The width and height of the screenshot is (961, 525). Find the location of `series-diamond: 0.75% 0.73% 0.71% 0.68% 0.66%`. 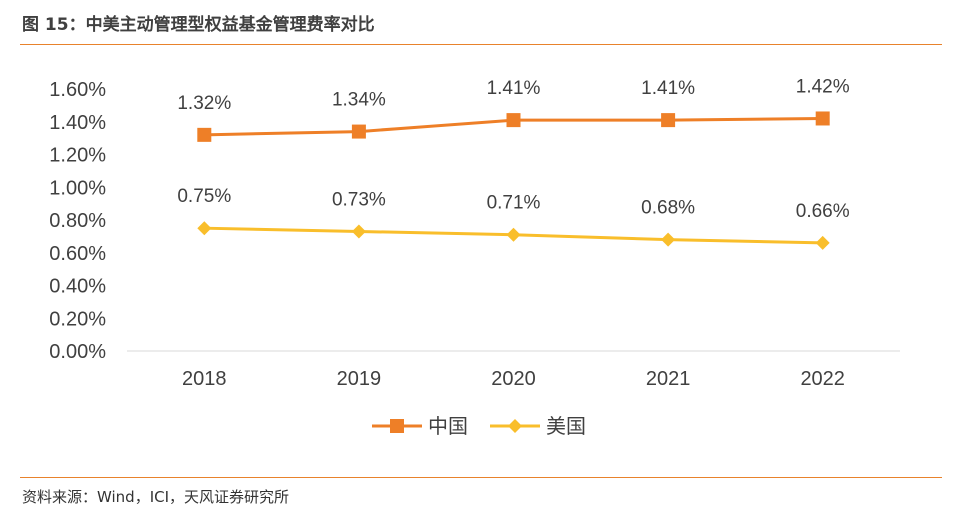

series-diamond: 0.75% 0.73% 0.71% 0.68% 0.66% is located at coordinates (513, 218).